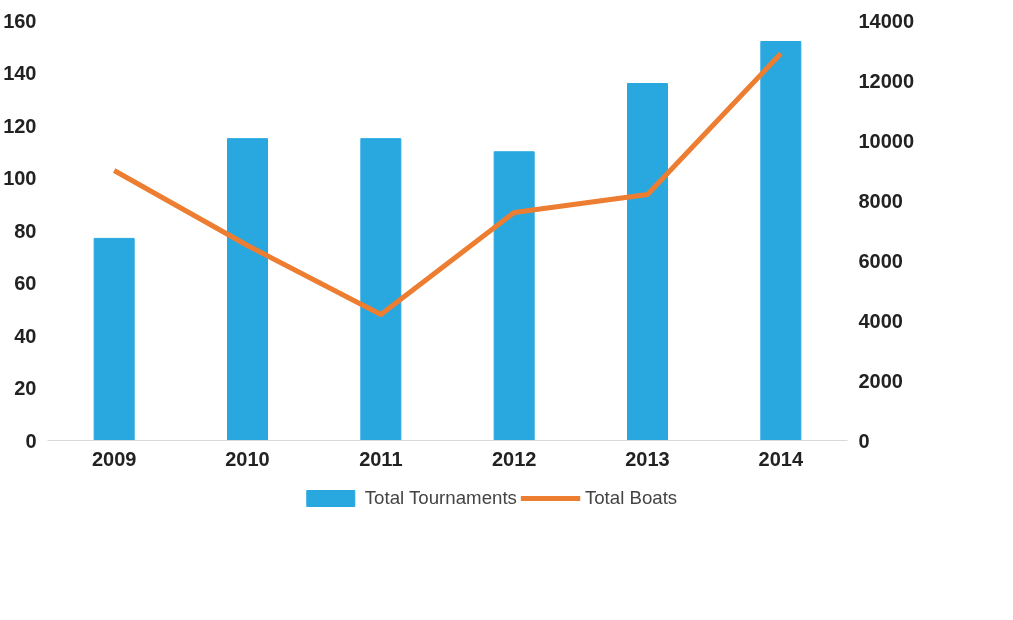 Image resolution: width=1013 pixels, height=620 pixels. Describe the element at coordinates (880, 320) in the screenshot. I see `y2-tick-label: 4000` at that location.